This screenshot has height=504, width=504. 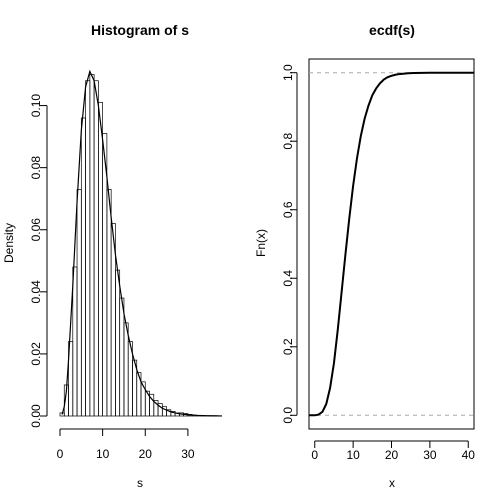 I want to click on histogram-x-tick-label-0: 0, so click(x=60, y=454).